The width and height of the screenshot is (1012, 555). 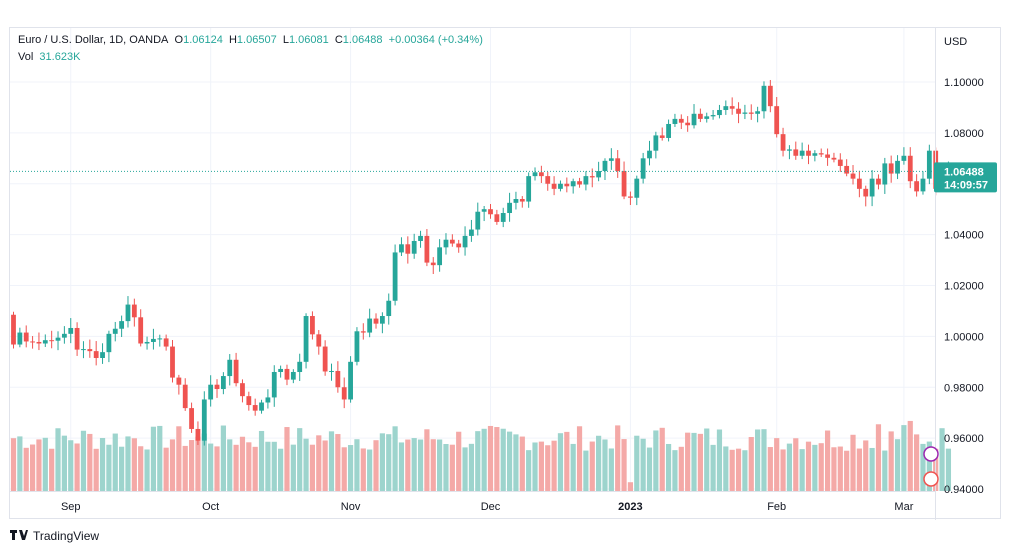 What do you see at coordinates (931, 454) in the screenshot?
I see `event-dividend-icon` at bounding box center [931, 454].